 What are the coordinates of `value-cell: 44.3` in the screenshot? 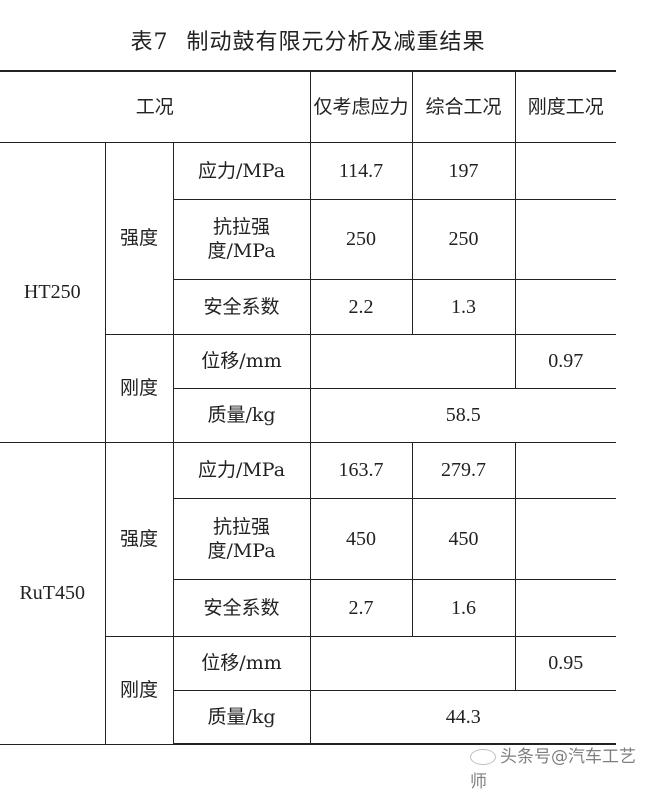 It's located at (463, 717).